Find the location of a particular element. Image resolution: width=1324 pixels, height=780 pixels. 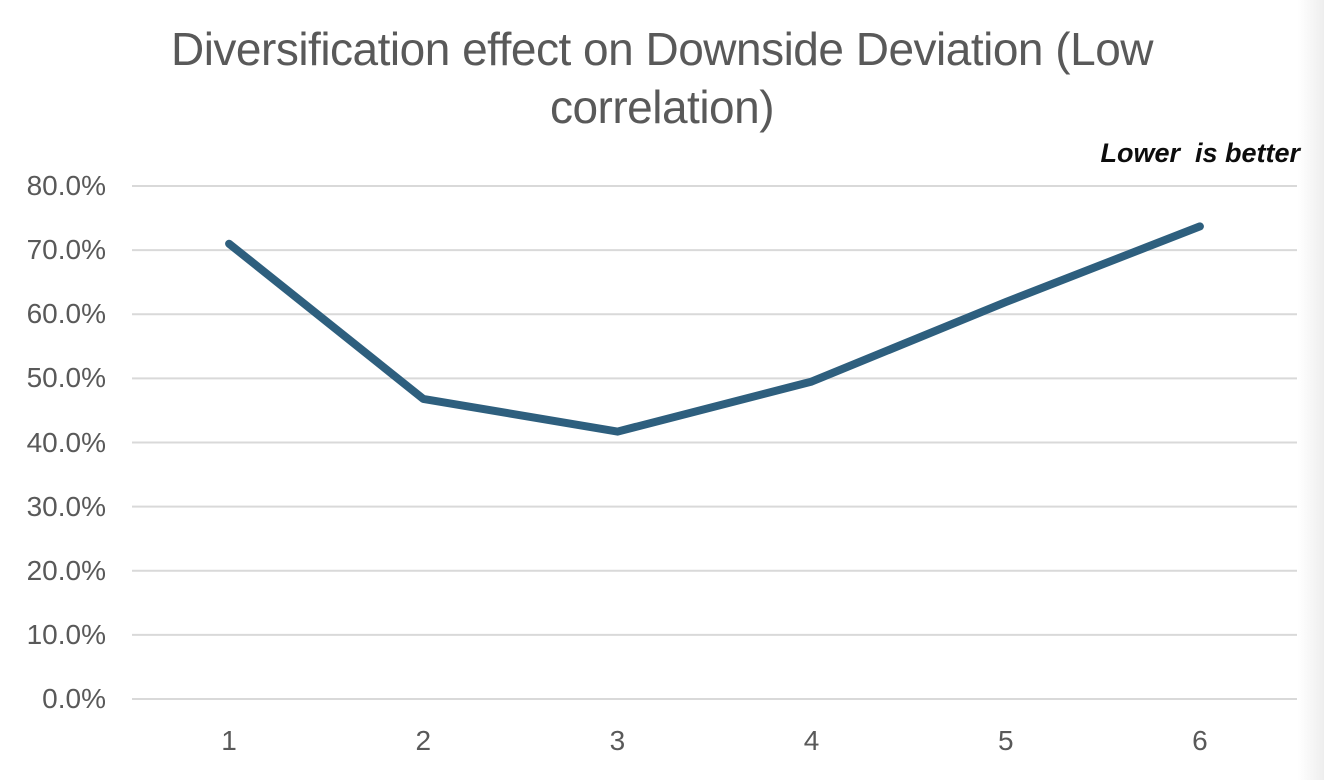

x-tick-label: 6 is located at coordinates (1200, 740).